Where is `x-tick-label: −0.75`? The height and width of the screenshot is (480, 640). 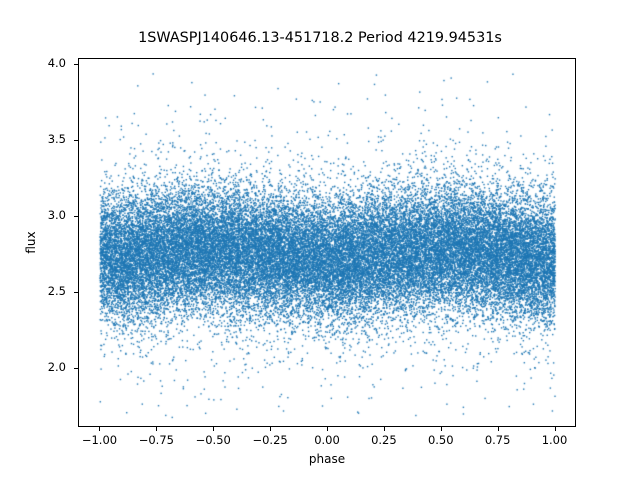 x-tick-label: −0.75 is located at coordinates (156, 440).